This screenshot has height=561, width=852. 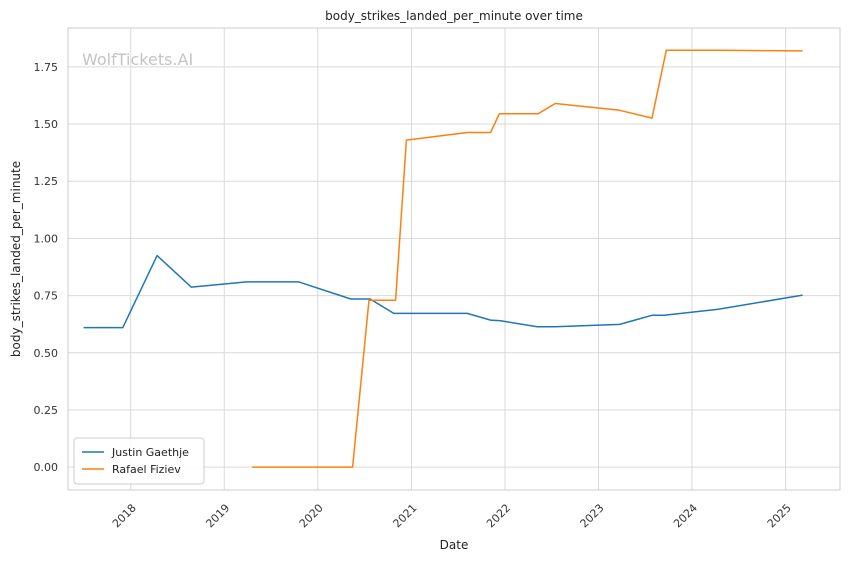 I want to click on y-tick-label: 1.75, so click(x=46, y=67).